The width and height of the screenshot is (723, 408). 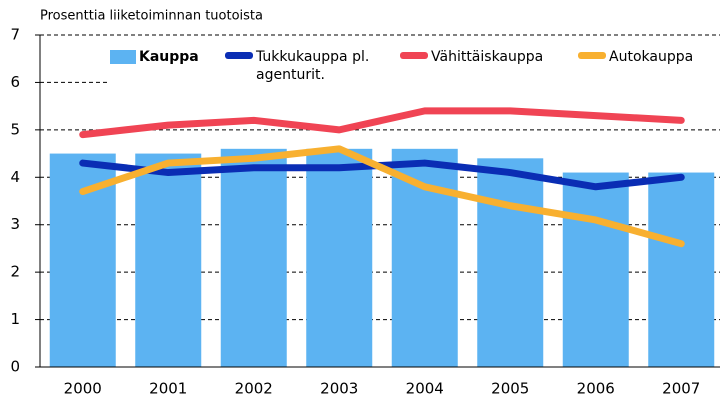 I want to click on line, so click(x=382, y=123).